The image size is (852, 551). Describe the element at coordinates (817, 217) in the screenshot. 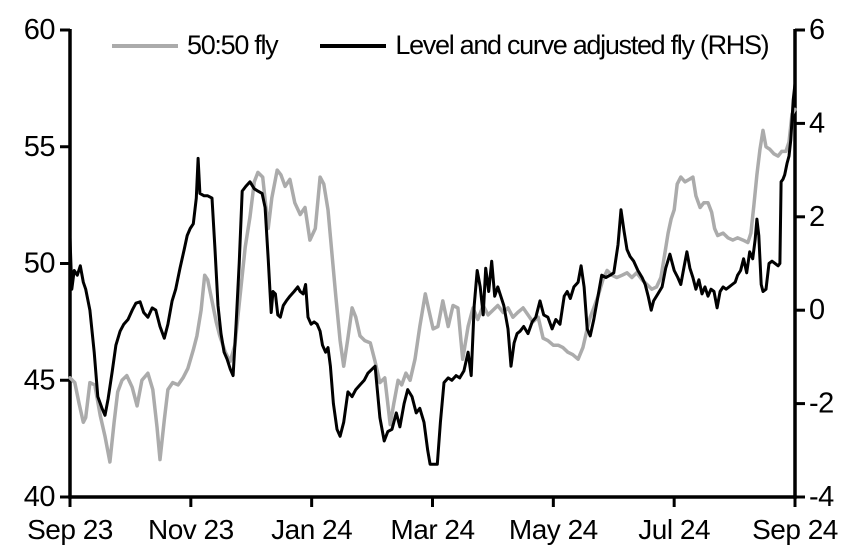

I see `right-axis-tick-label: 2` at that location.